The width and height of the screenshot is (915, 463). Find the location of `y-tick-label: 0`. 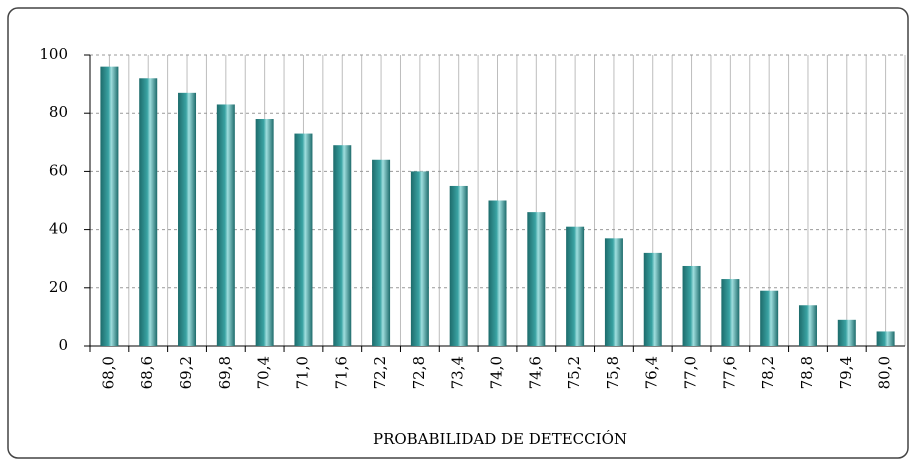

y-tick-label: 0 is located at coordinates (63, 345).